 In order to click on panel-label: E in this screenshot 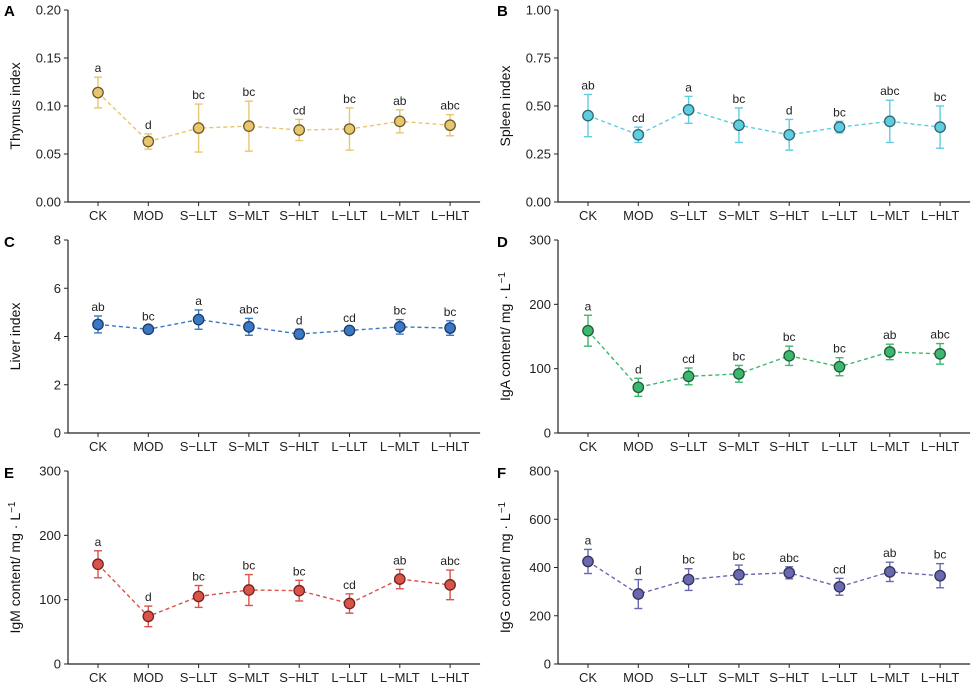, I will do `click(9, 473)`.